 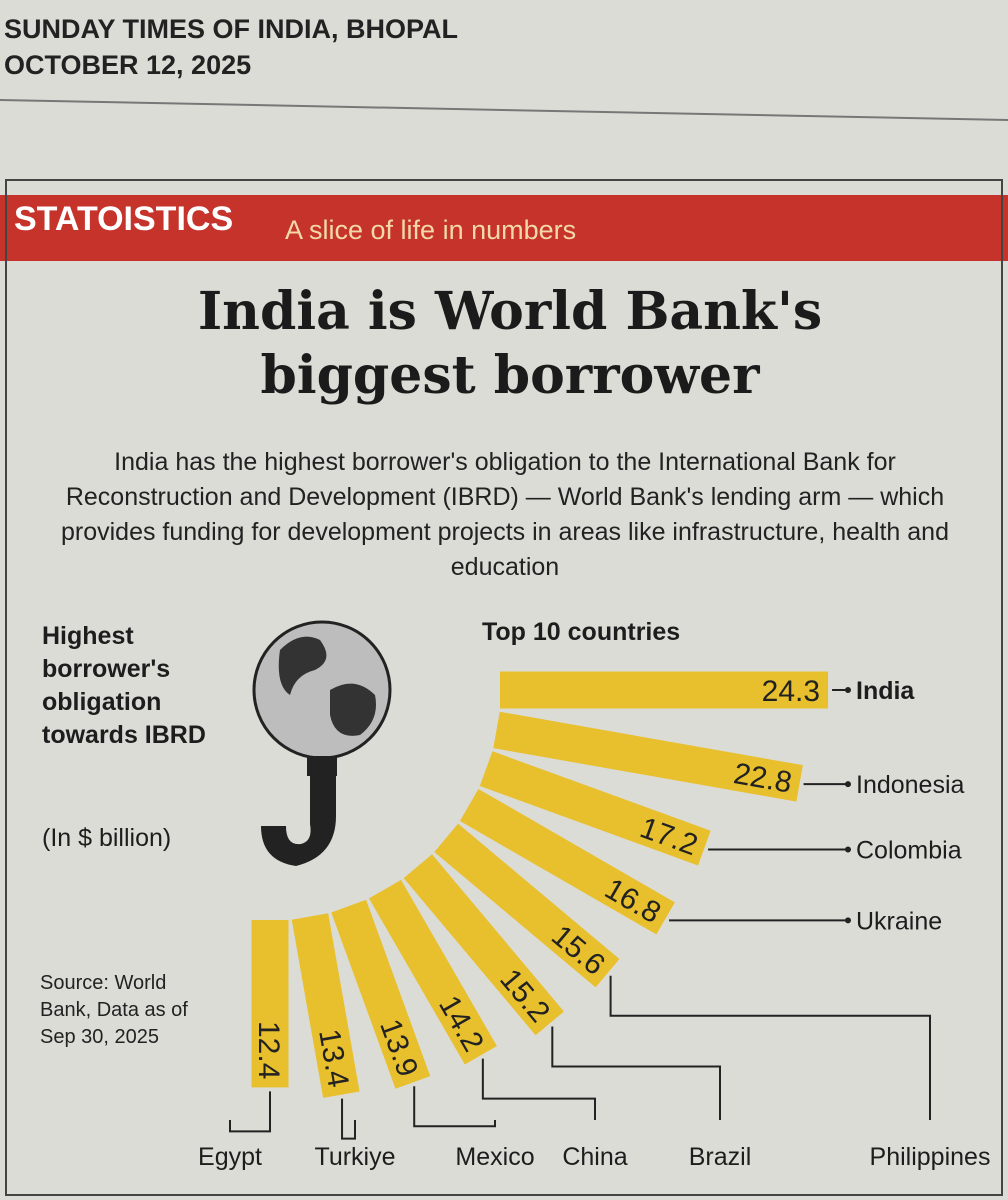 What do you see at coordinates (720, 1157) in the screenshot?
I see `category-label: Brazil` at bounding box center [720, 1157].